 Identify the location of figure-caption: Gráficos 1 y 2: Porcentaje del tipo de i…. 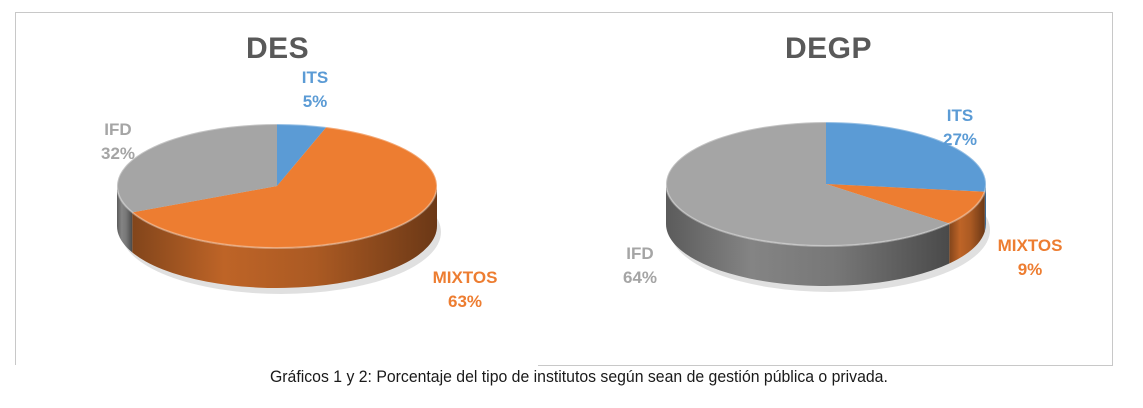
(579, 376).